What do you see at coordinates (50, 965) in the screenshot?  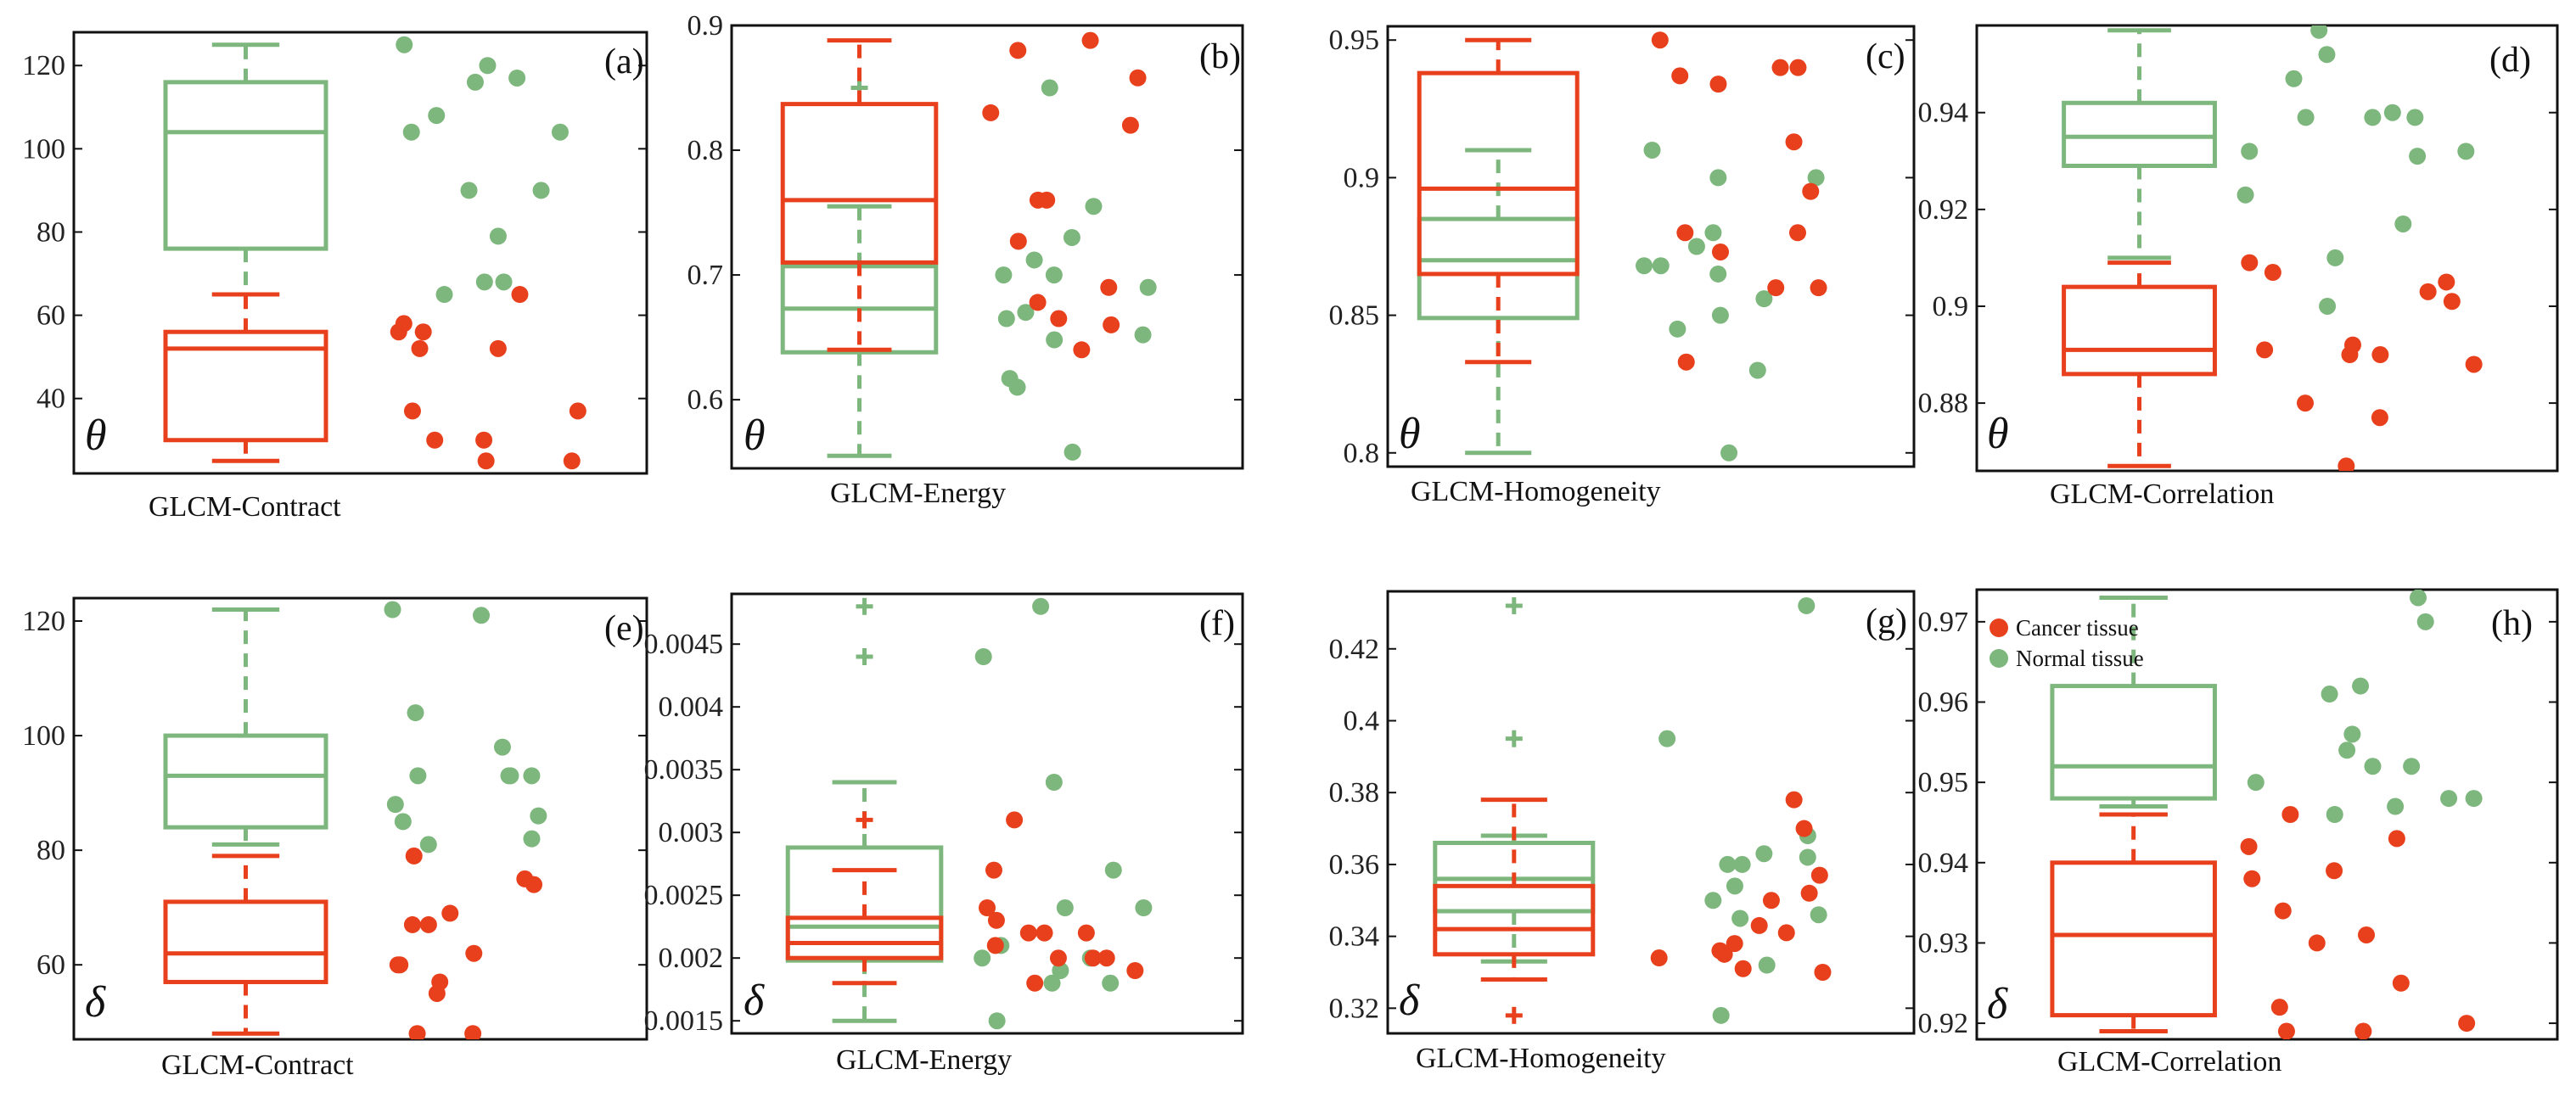 I see `y-tick-label: 60` at bounding box center [50, 965].